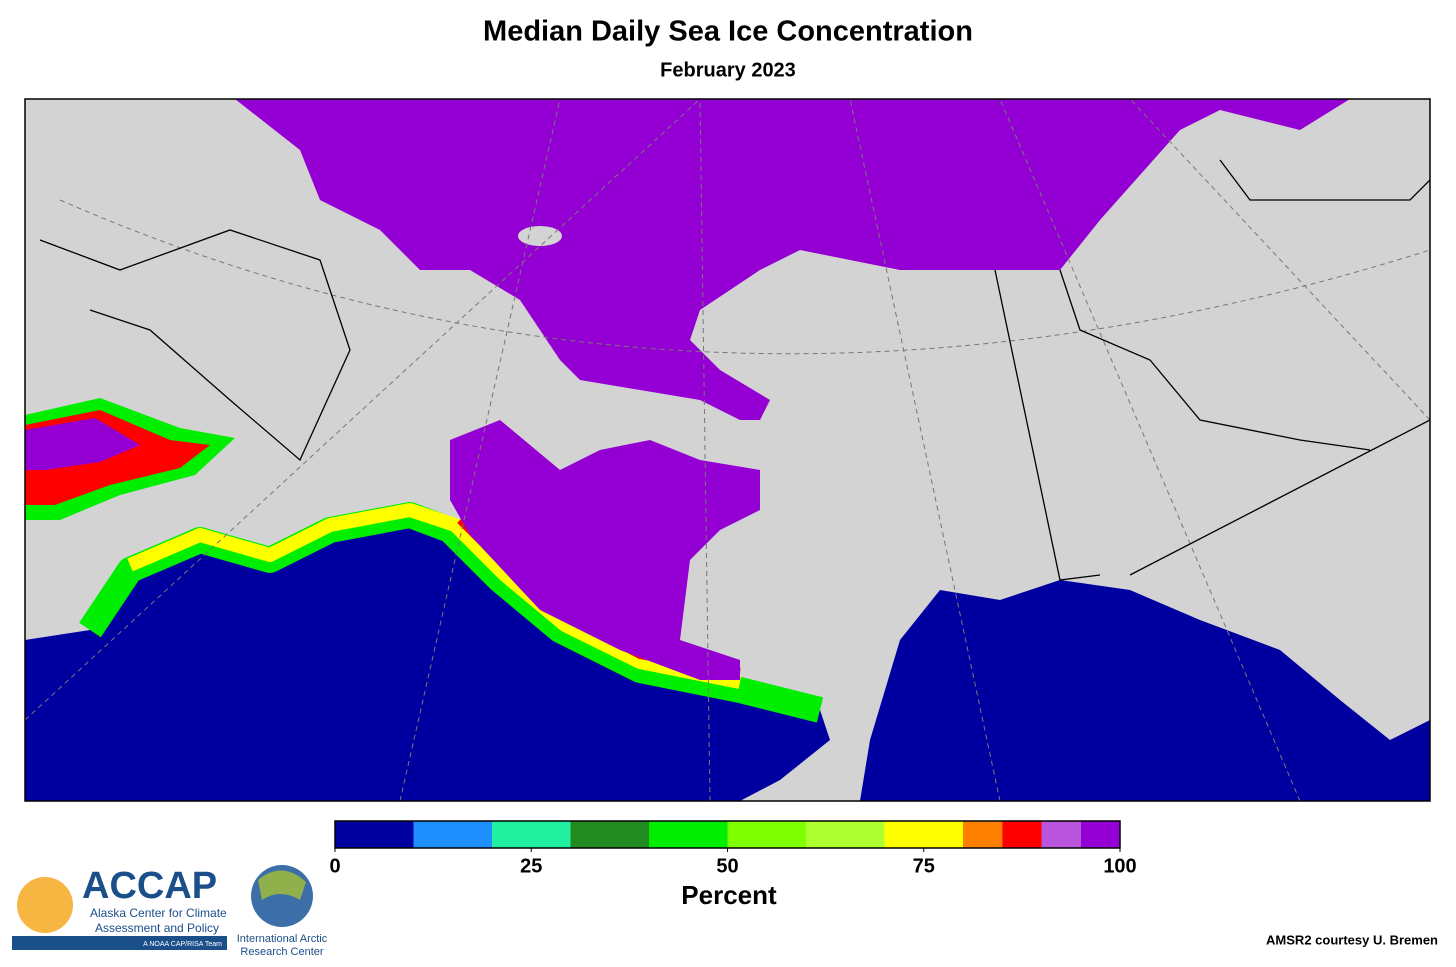 The height and width of the screenshot is (967, 1456). I want to click on logo-accap: ACCAP, so click(149, 886).